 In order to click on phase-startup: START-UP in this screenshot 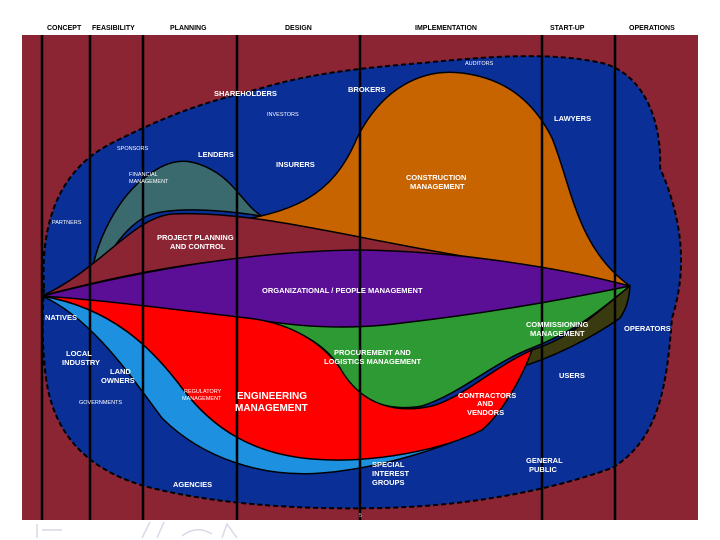, I will do `click(567, 28)`.